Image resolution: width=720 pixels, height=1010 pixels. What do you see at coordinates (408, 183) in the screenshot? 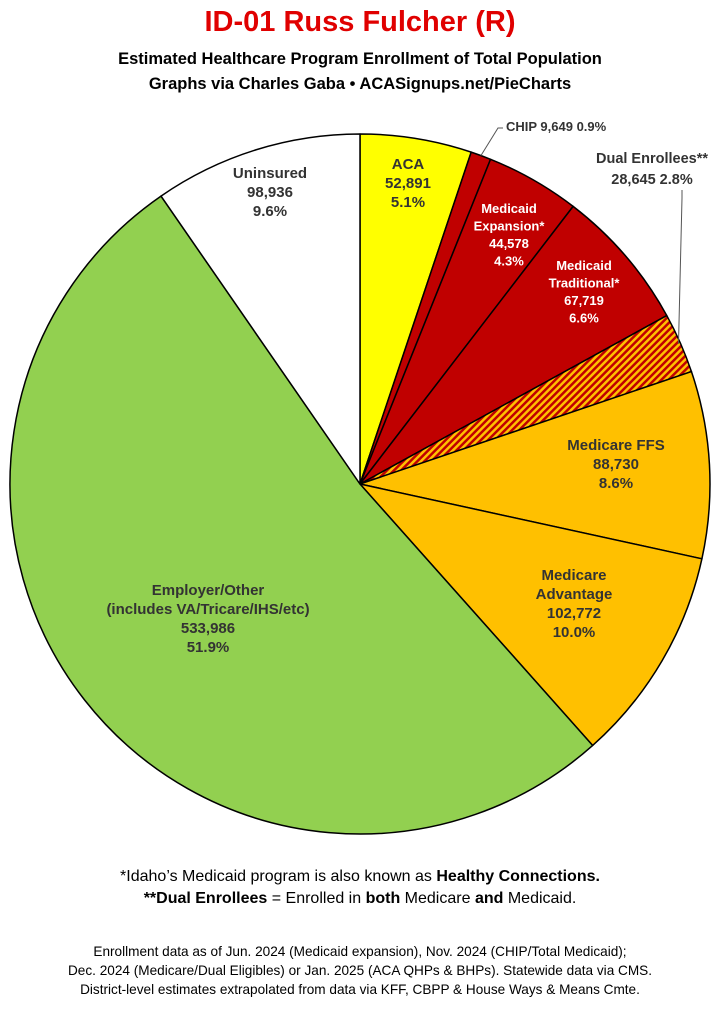
I see `slice-label-aca: ACA 52,891 5.1%` at bounding box center [408, 183].